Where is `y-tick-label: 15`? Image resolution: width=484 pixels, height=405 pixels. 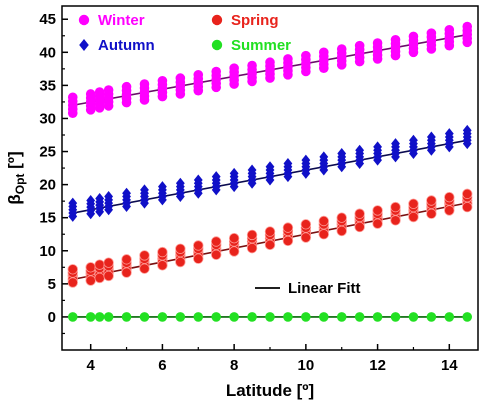 y-tick-label: 15 is located at coordinates (47, 218).